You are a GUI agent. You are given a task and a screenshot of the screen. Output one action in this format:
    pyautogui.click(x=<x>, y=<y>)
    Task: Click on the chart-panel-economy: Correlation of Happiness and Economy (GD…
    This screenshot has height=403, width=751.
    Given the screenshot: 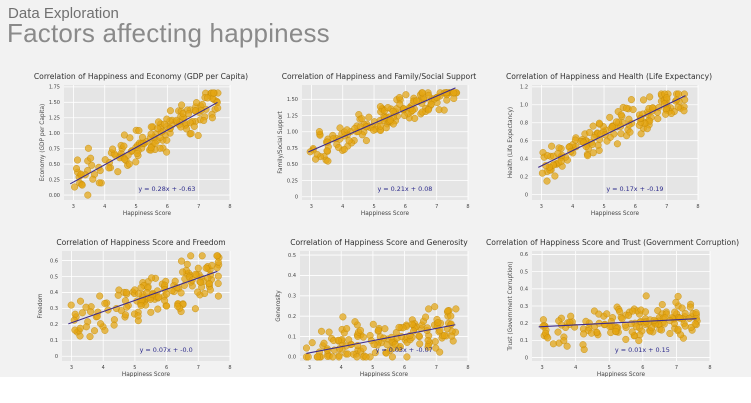 What is the action you would take?
    pyautogui.click(x=141, y=147)
    